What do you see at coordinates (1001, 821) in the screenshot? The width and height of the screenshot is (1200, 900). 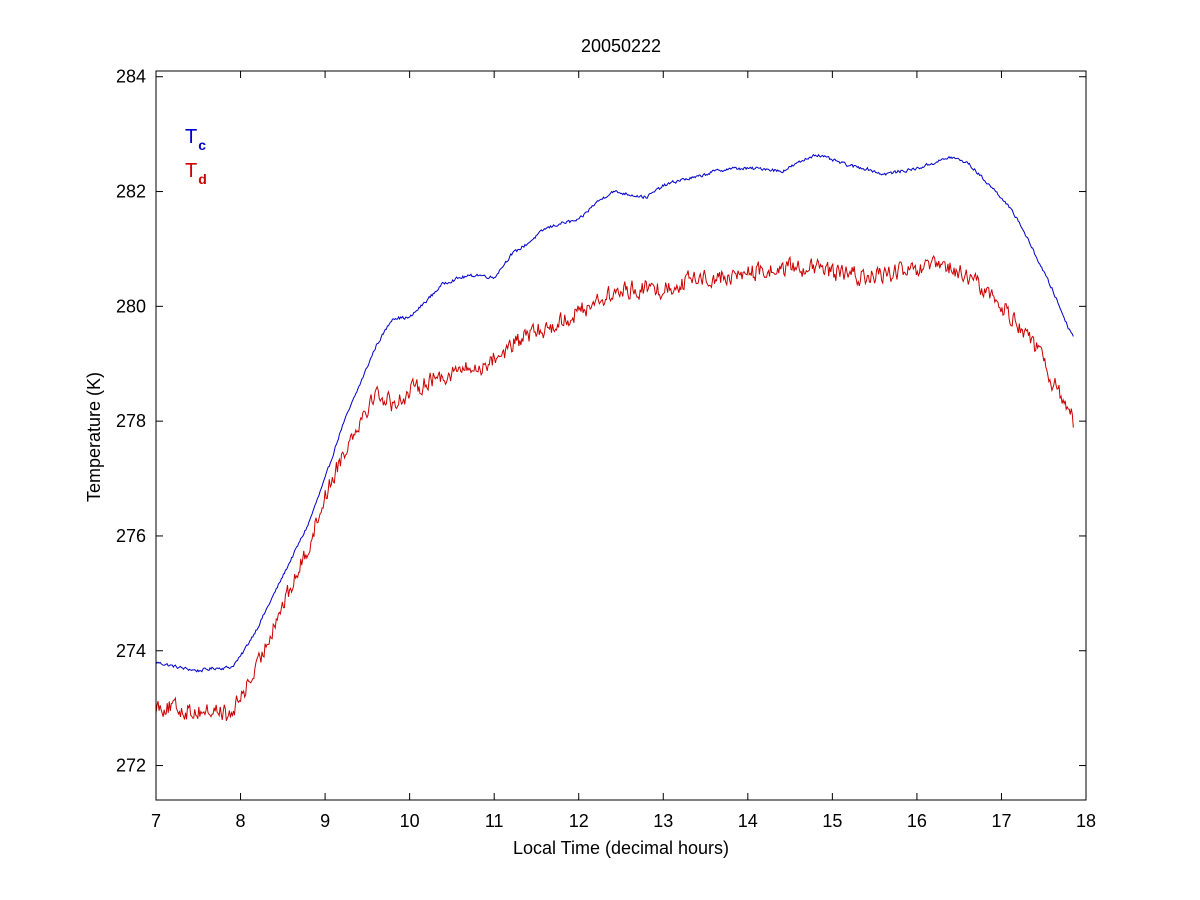 I see `x-tick-label: 17` at bounding box center [1001, 821].